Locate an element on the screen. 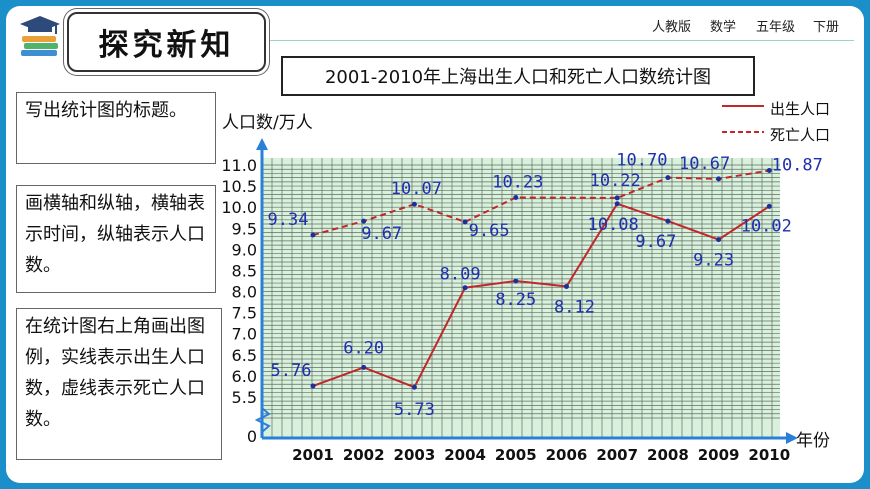 This screenshot has width=870, height=489. legend-death-label: 死亡人口 is located at coordinates (800, 135).